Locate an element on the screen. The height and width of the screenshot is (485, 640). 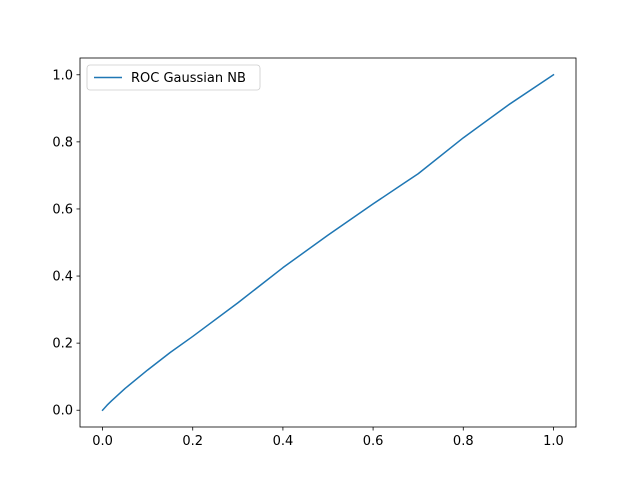
x-tick-label: 0.4 is located at coordinates (283, 441).